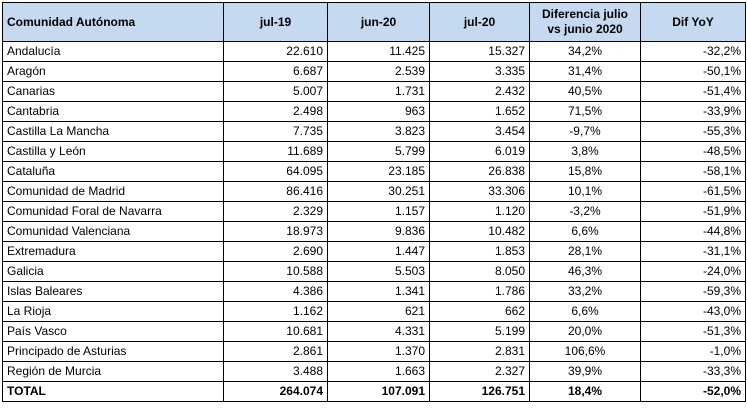 The image size is (747, 411). Describe the element at coordinates (275, 371) in the screenshot. I see `cell-jul-19: 3.488` at that location.